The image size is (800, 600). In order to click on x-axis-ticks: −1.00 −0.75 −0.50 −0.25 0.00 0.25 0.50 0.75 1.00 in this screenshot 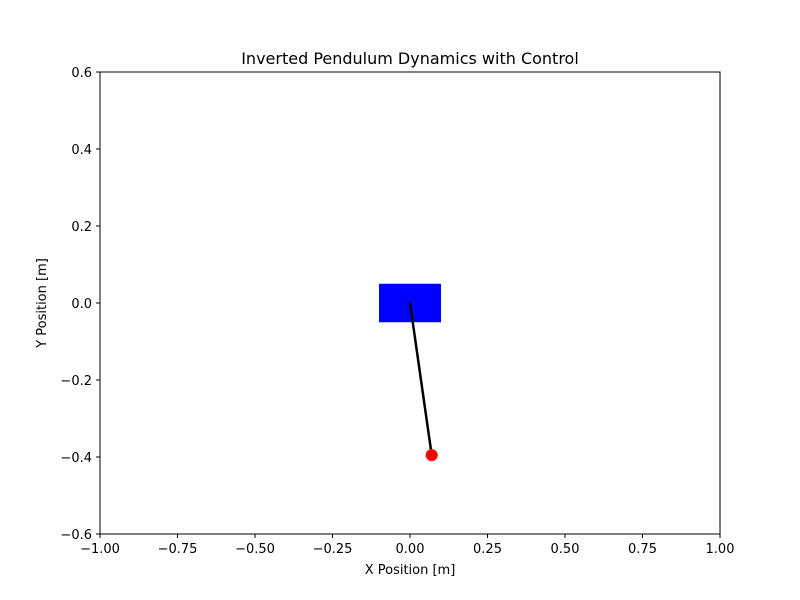, I will do `click(407, 545)`.